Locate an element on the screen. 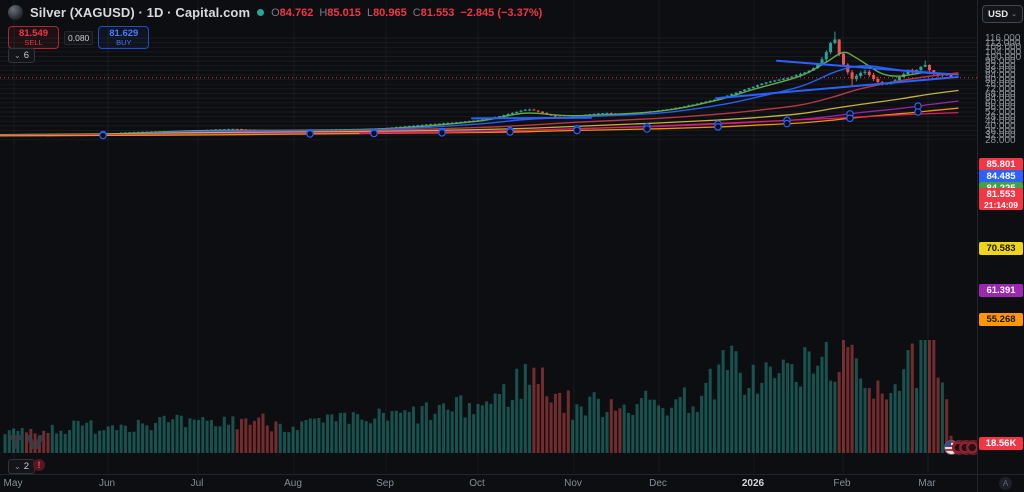 The image size is (1024, 492). trendline-ascending-support is located at coordinates (837, 88).